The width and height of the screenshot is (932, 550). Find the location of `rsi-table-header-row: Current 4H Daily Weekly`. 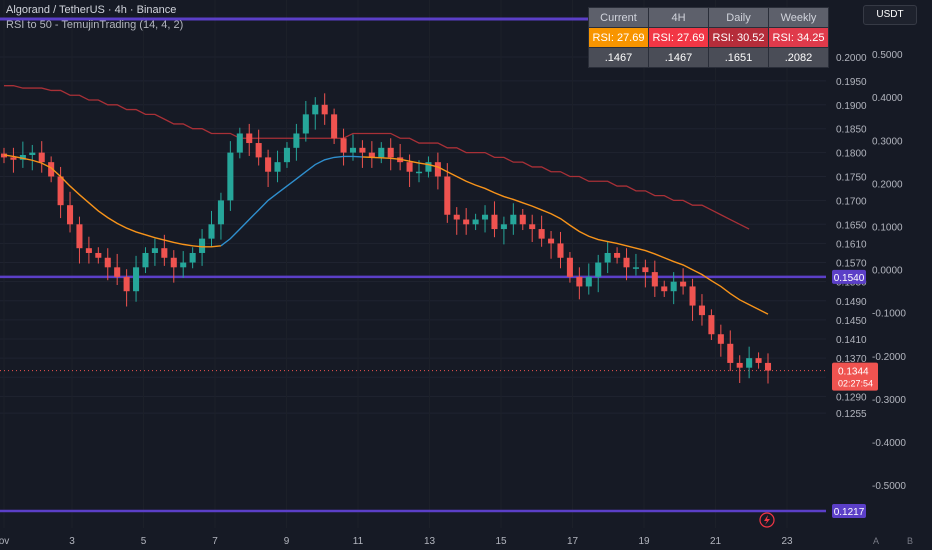

rsi-table-header-row: Current 4H Daily Weekly is located at coordinates (708, 17).